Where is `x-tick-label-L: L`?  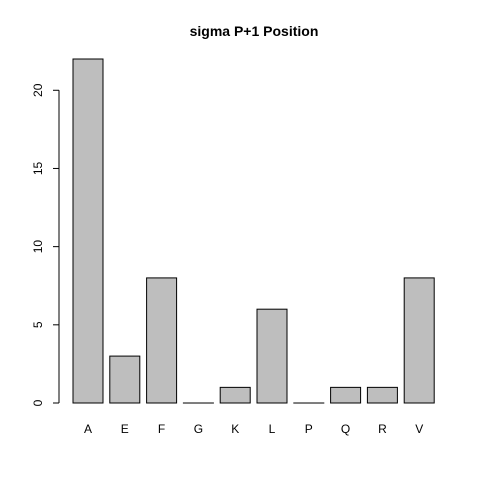
x-tick-label-L: L is located at coordinates (272, 429).